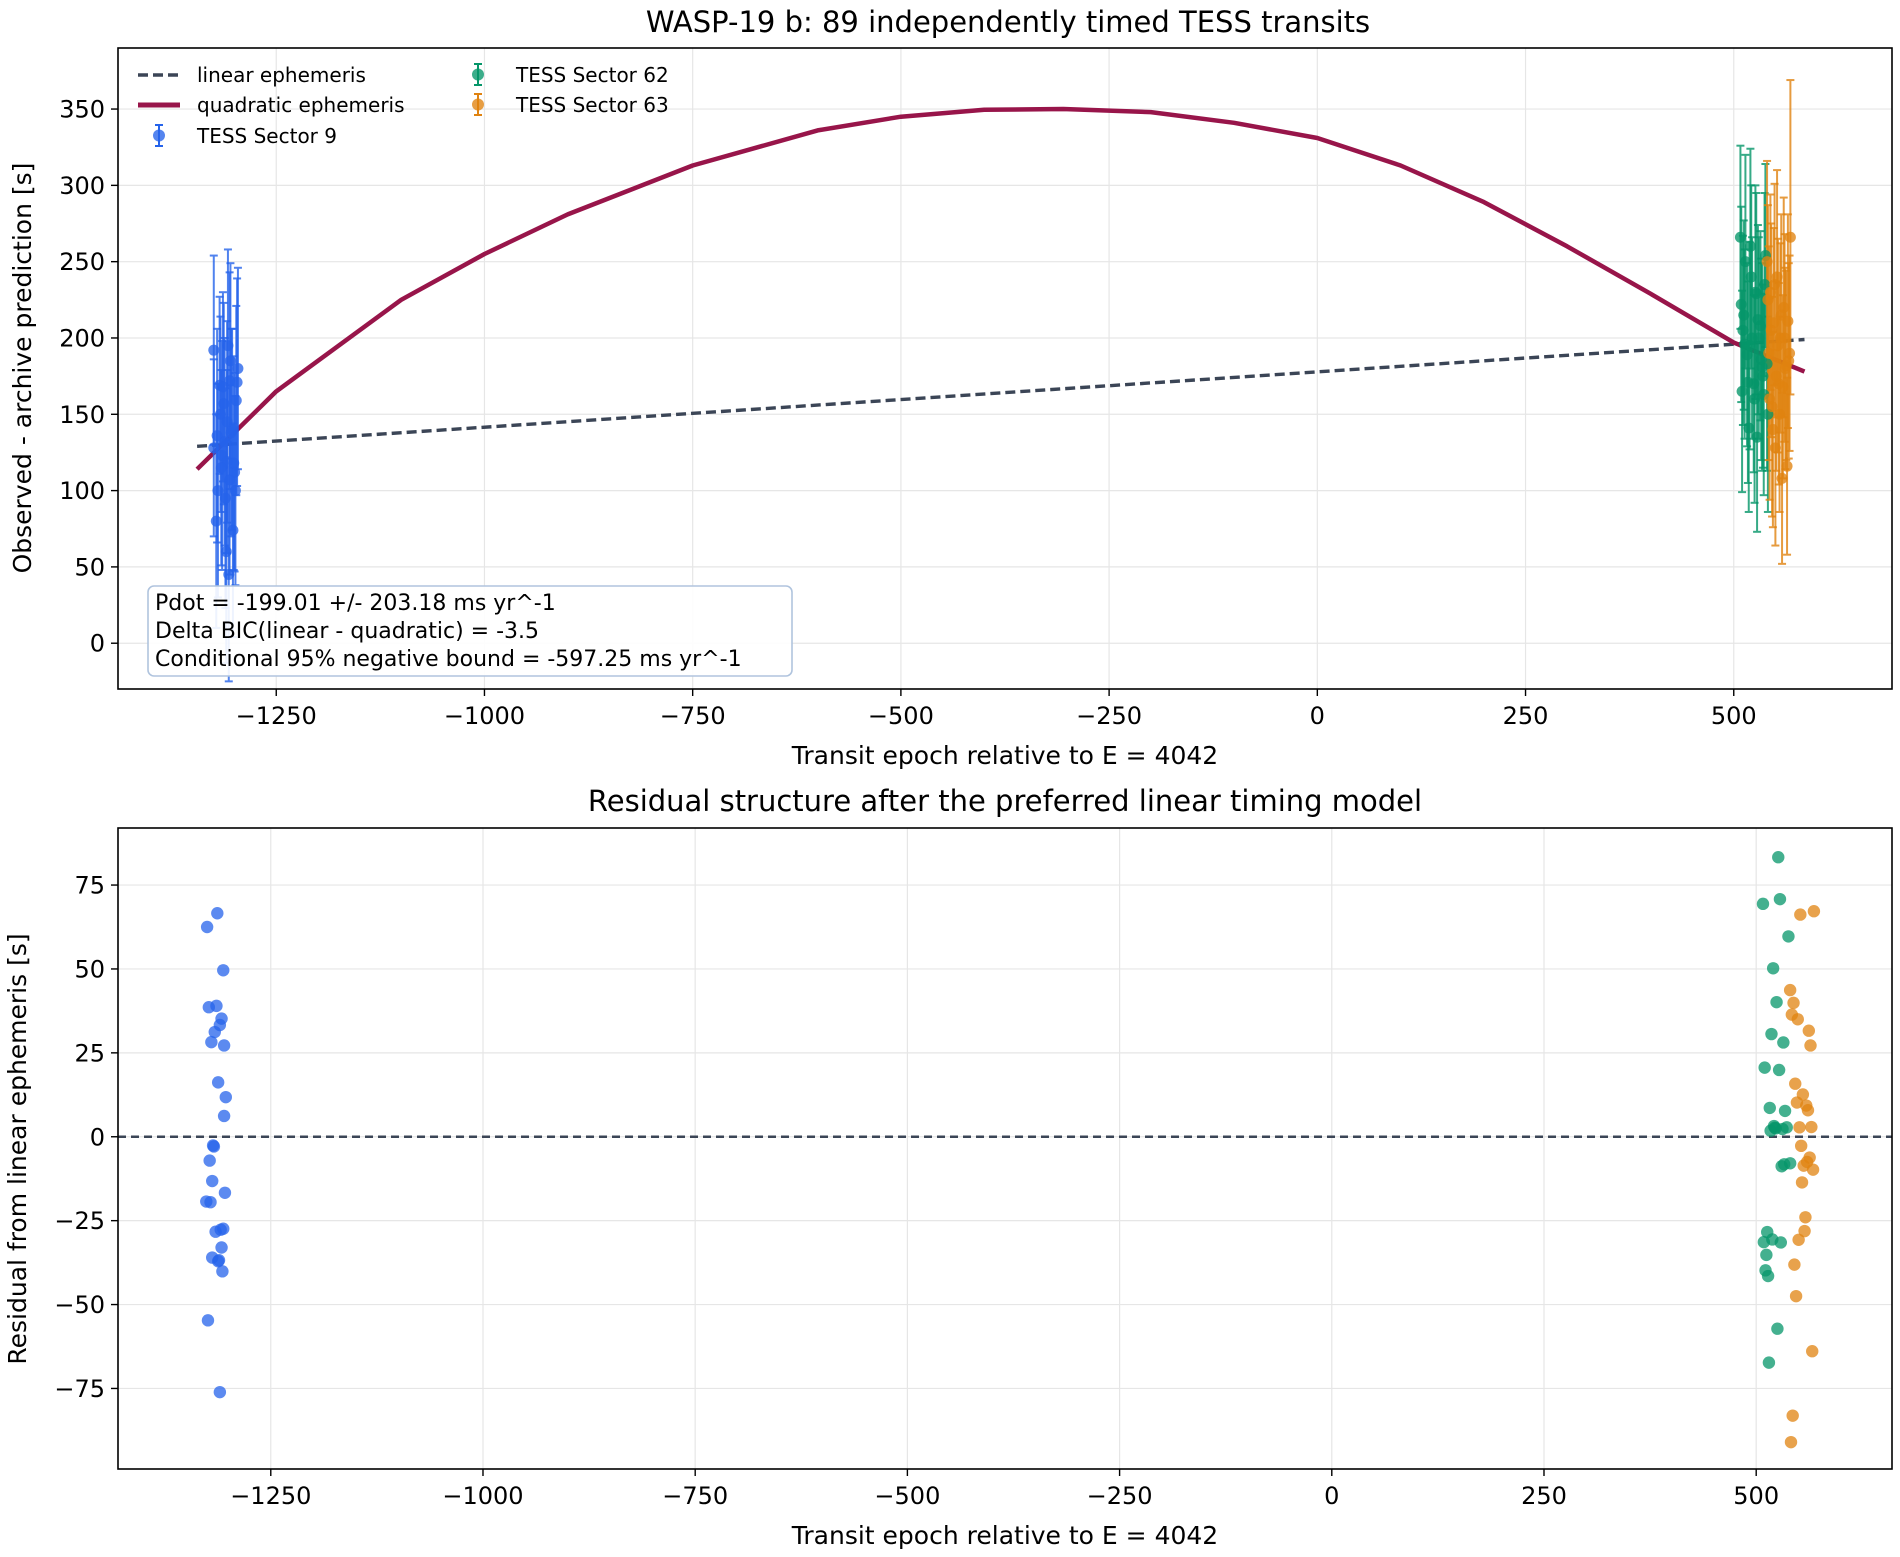  What do you see at coordinates (159, 135) in the screenshot?
I see `legend-sector9-marker-icon` at bounding box center [159, 135].